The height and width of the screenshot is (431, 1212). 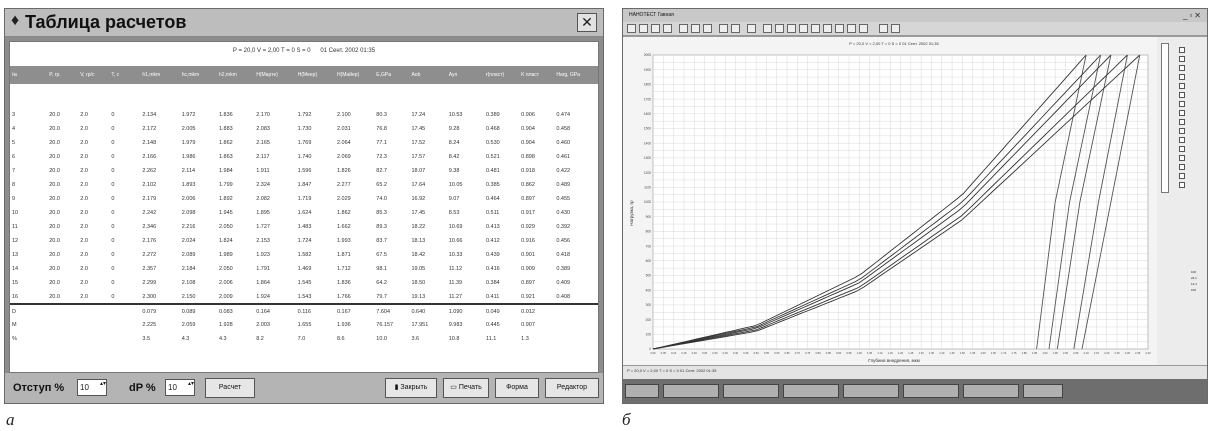 I want to click on table-cell: 0.897, so click(x=536, y=199).